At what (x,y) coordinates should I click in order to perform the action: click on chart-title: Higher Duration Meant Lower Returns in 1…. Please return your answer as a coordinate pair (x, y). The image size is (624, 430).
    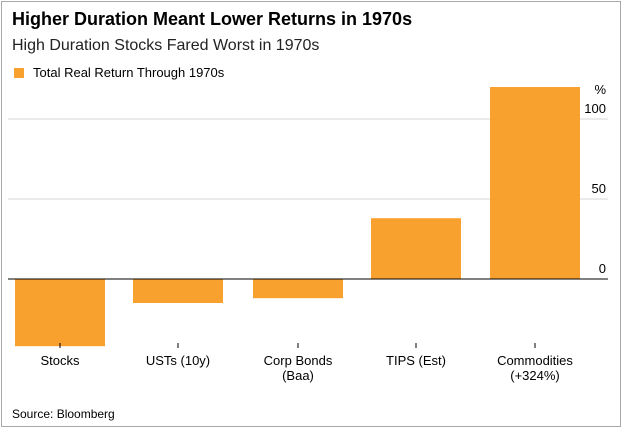
    Looking at the image, I should click on (212, 19).